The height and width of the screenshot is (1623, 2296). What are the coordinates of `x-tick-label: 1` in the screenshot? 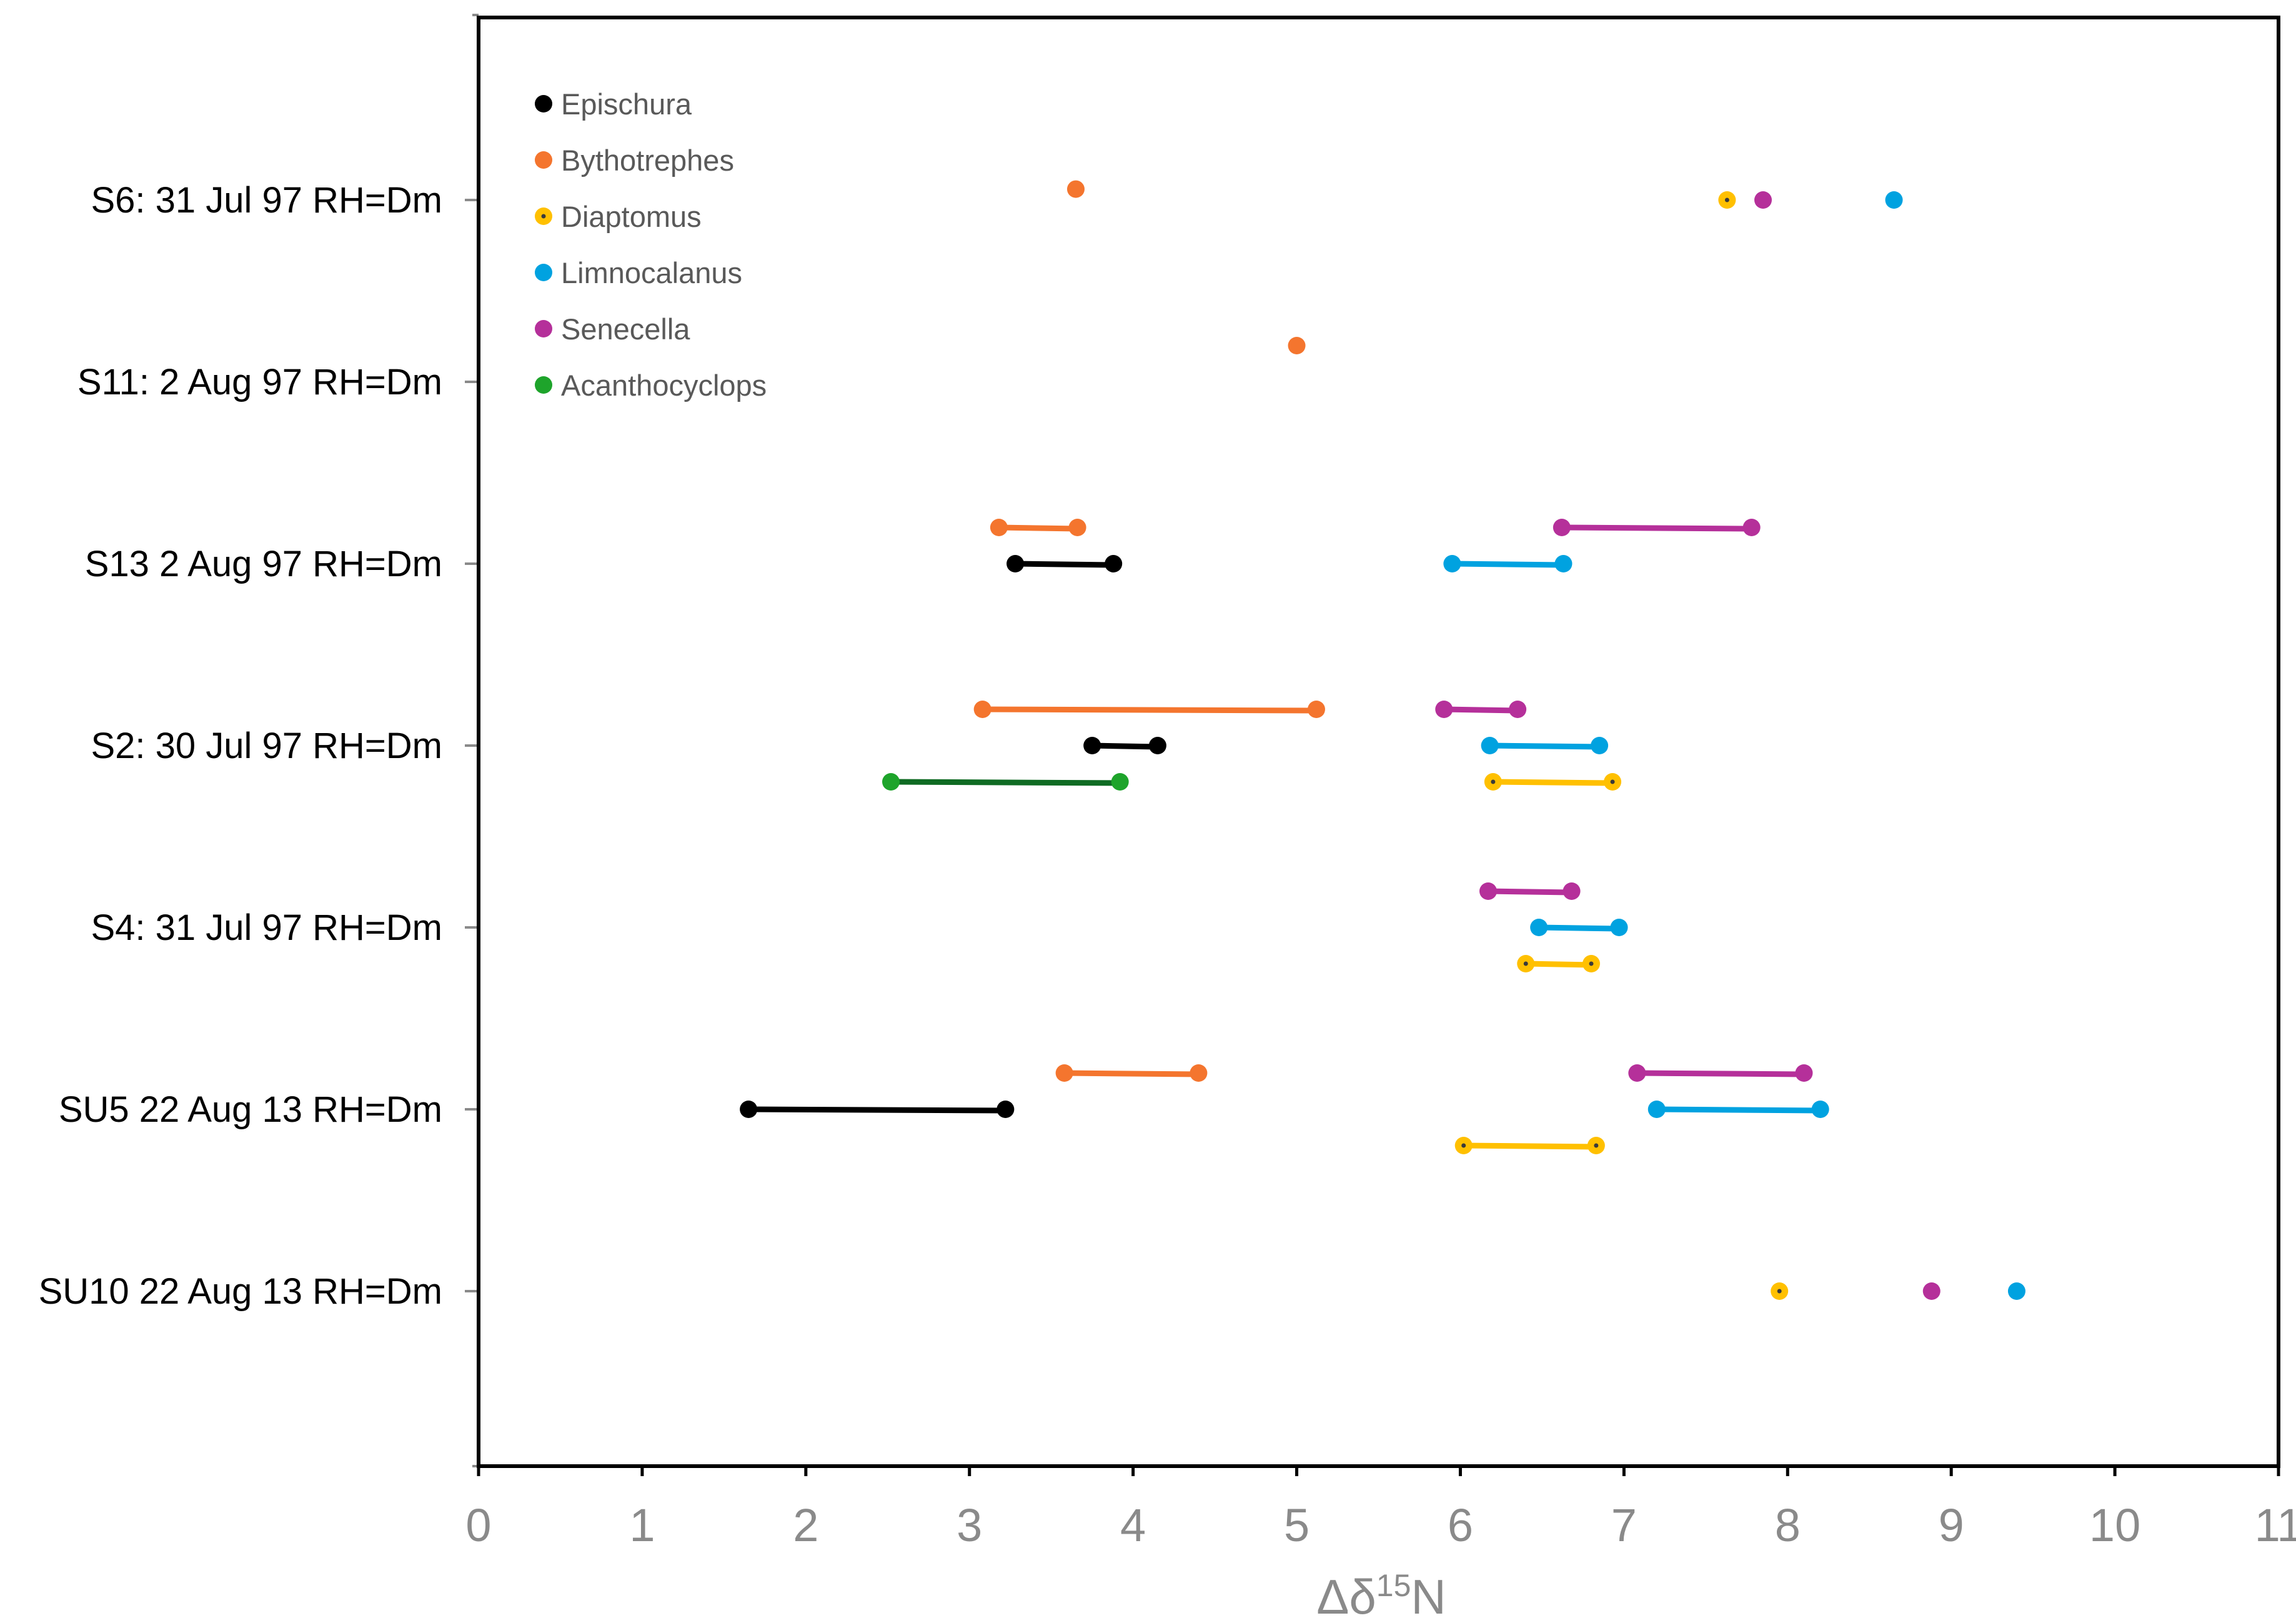 It's located at (642, 1525).